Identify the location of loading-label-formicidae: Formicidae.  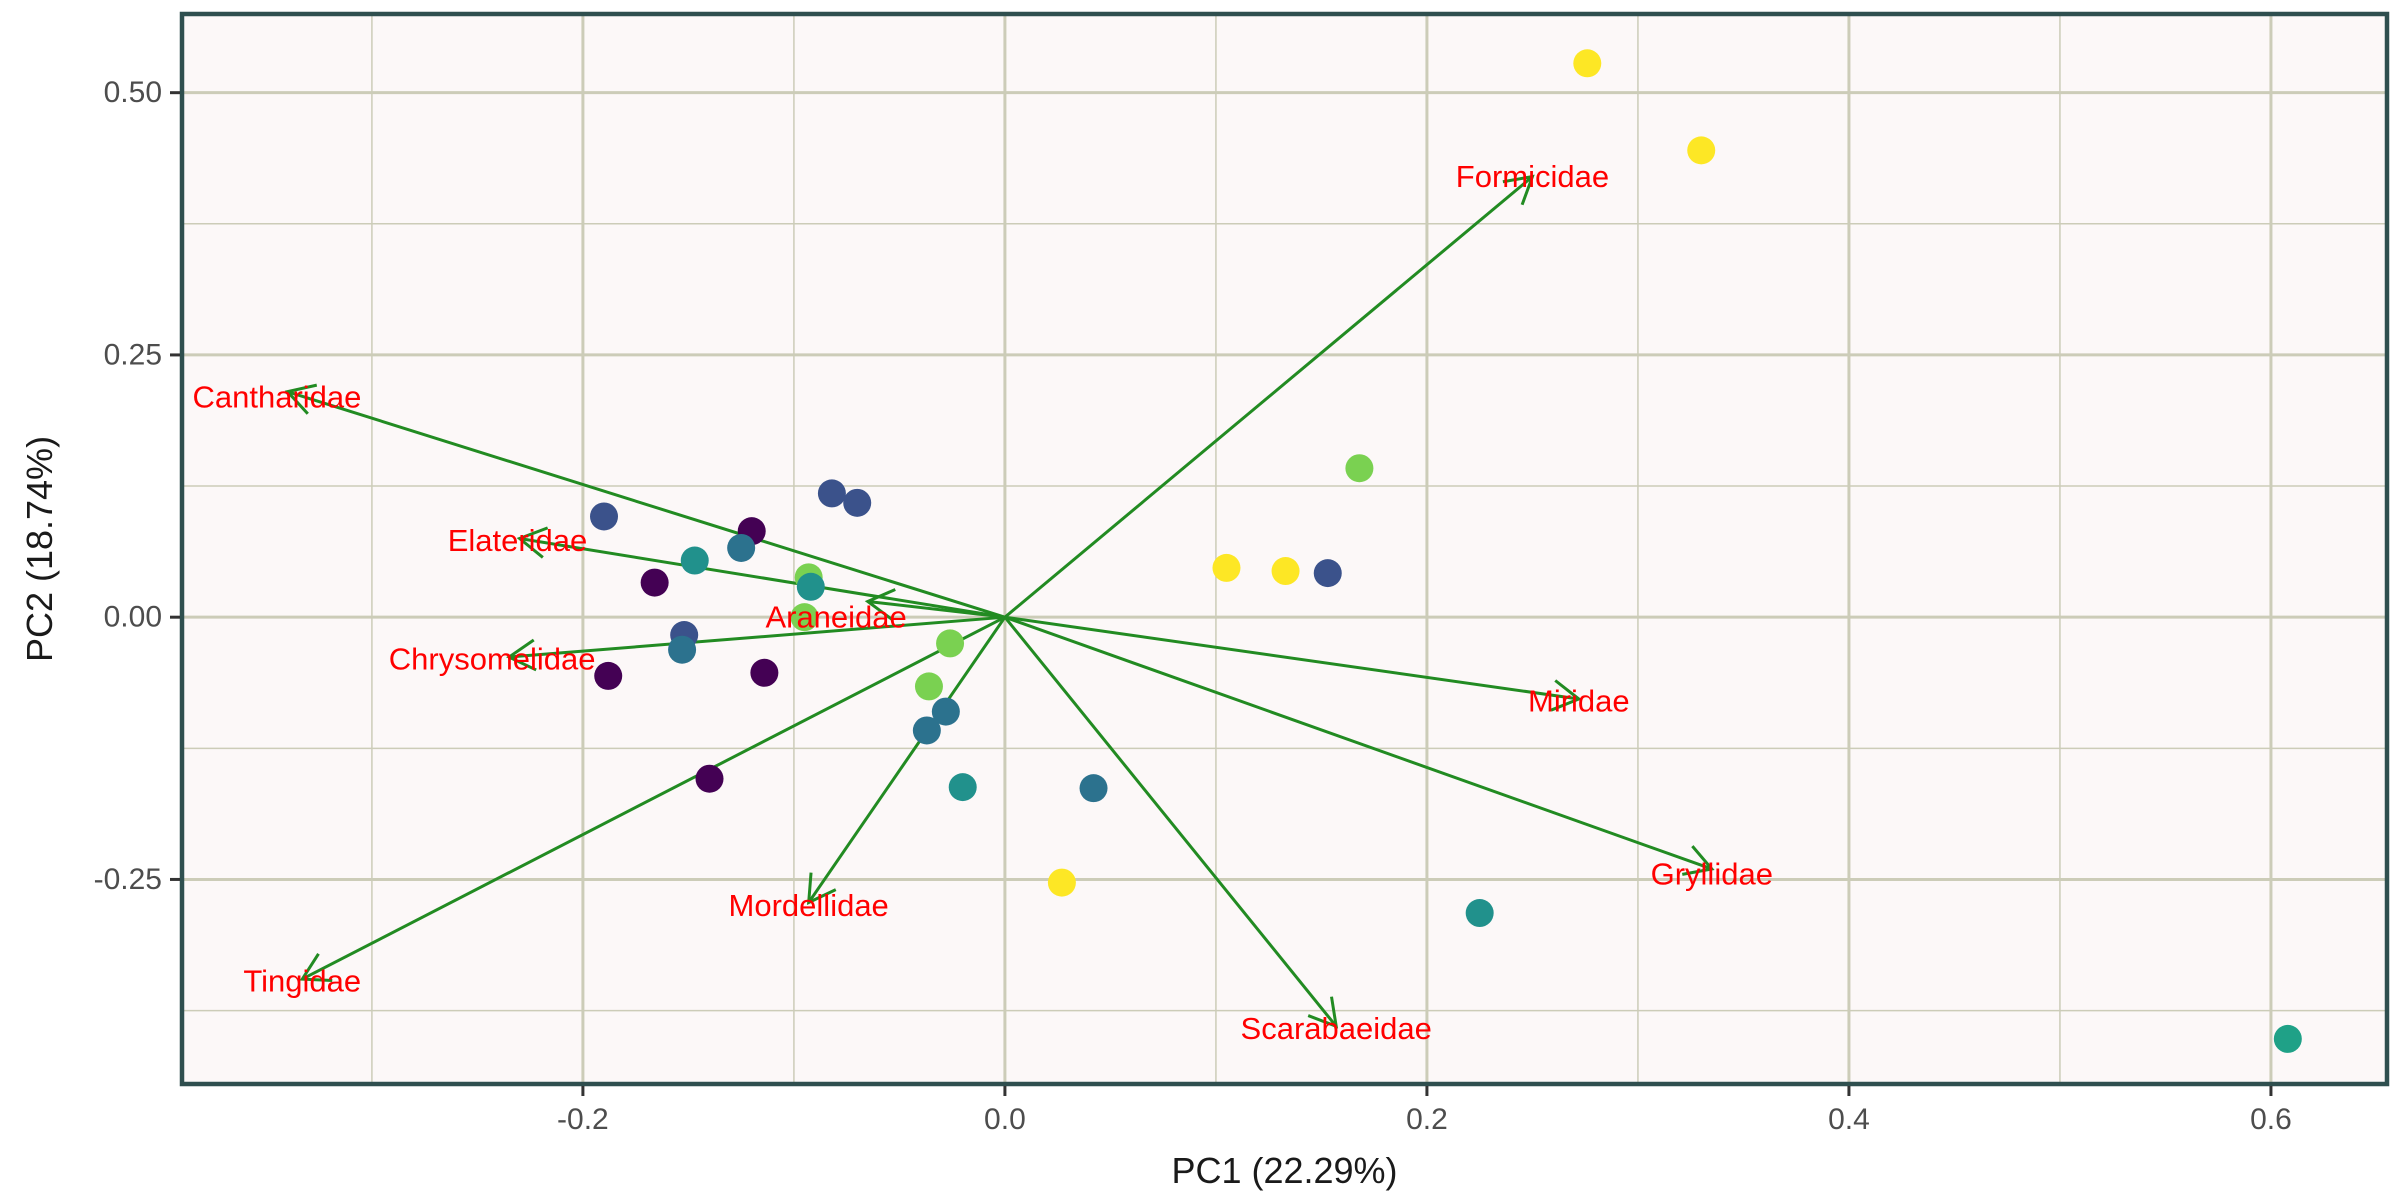
(1532, 176).